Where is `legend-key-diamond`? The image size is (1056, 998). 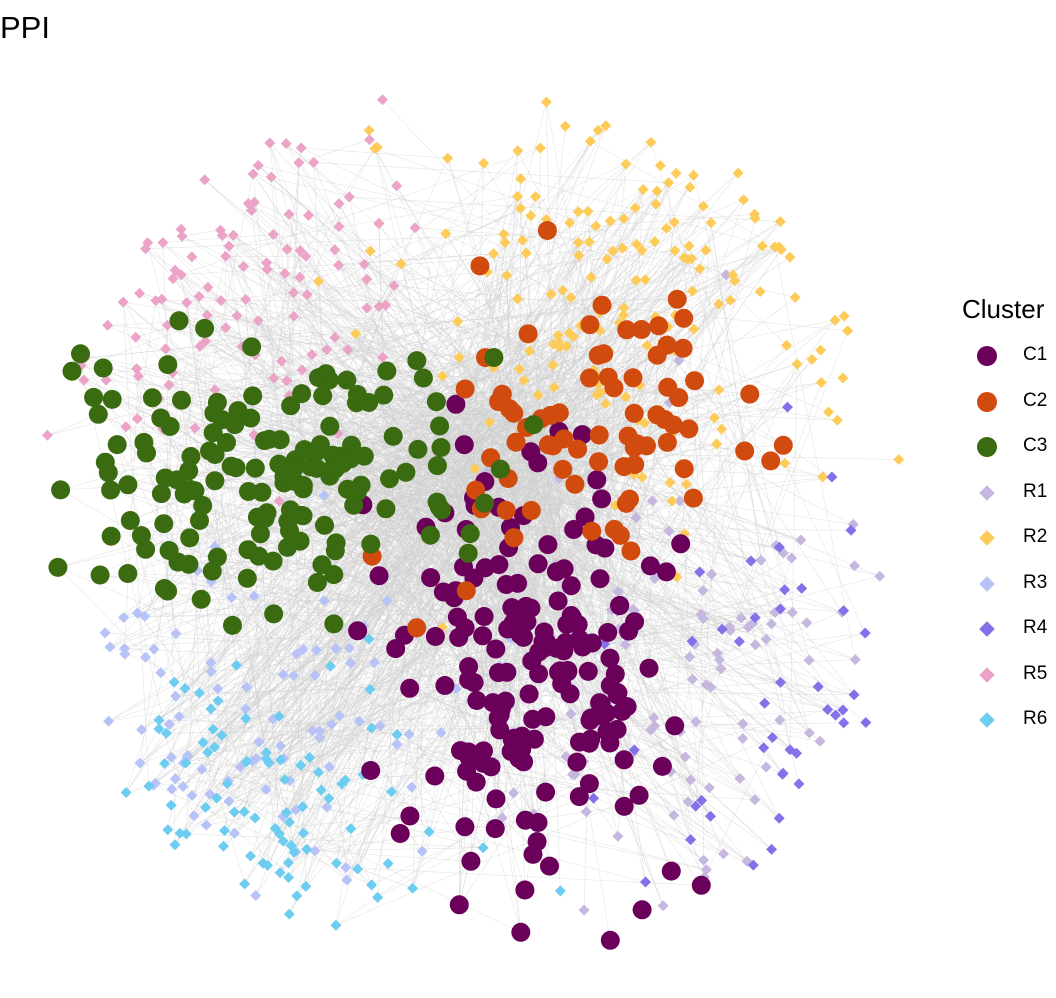 legend-key-diamond is located at coordinates (987, 674).